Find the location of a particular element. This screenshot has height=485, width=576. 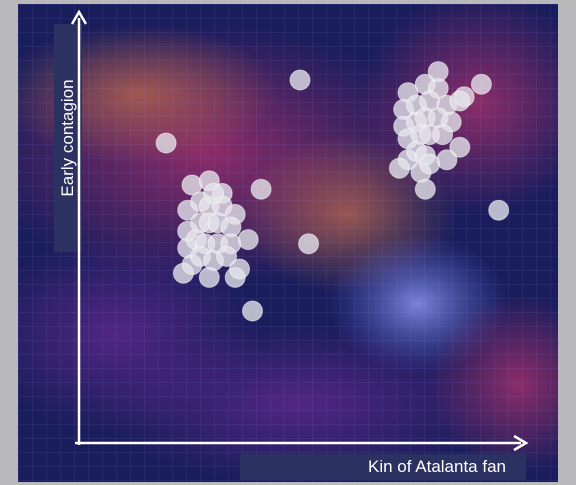

y-axis-arrow-icon is located at coordinates (79, 17).